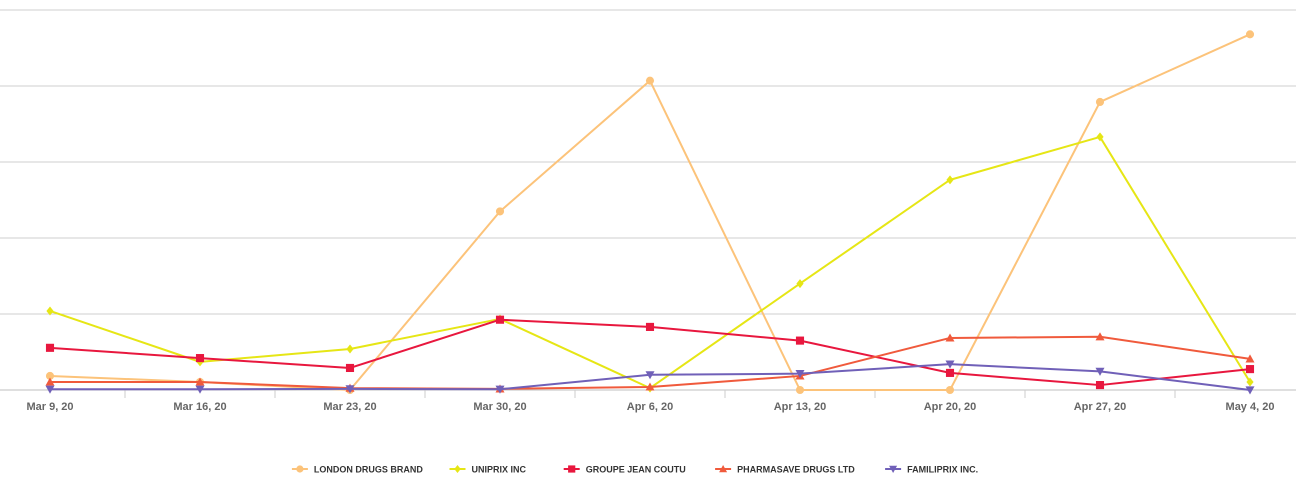  I want to click on legend-label: UNIPRIX INC, so click(499, 470).